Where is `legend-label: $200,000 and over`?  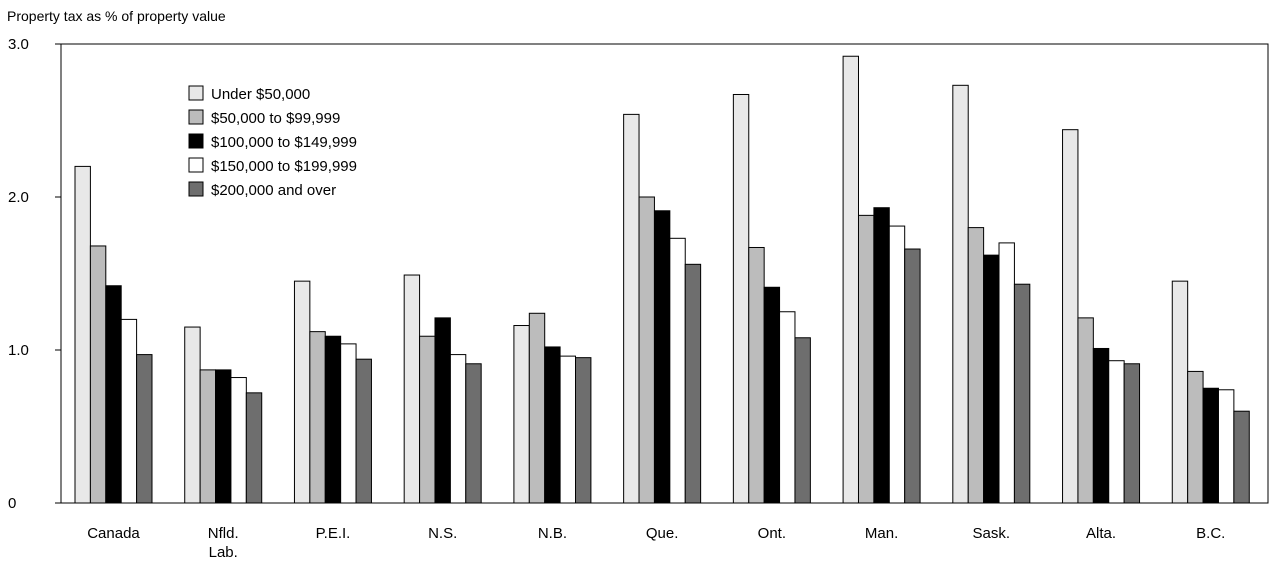 legend-label: $200,000 and over is located at coordinates (273, 190).